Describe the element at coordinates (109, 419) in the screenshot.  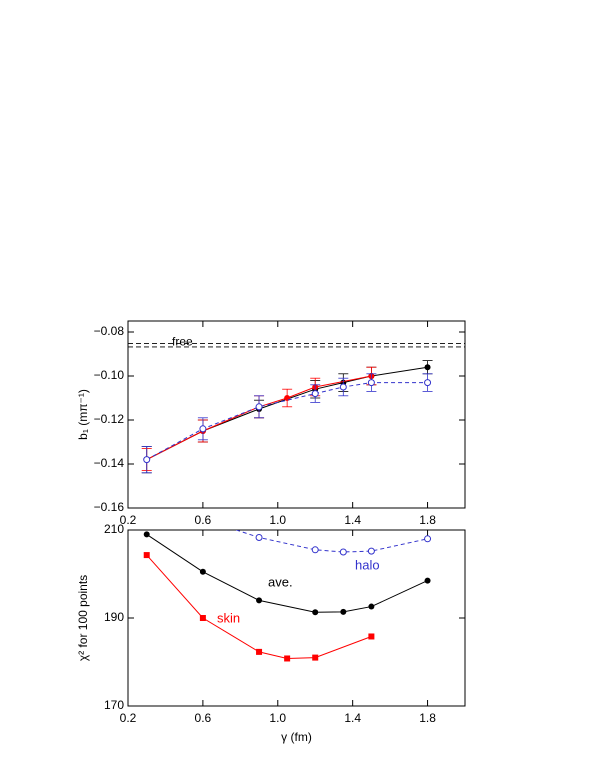
I see `y-tick-label: −0.12` at that location.